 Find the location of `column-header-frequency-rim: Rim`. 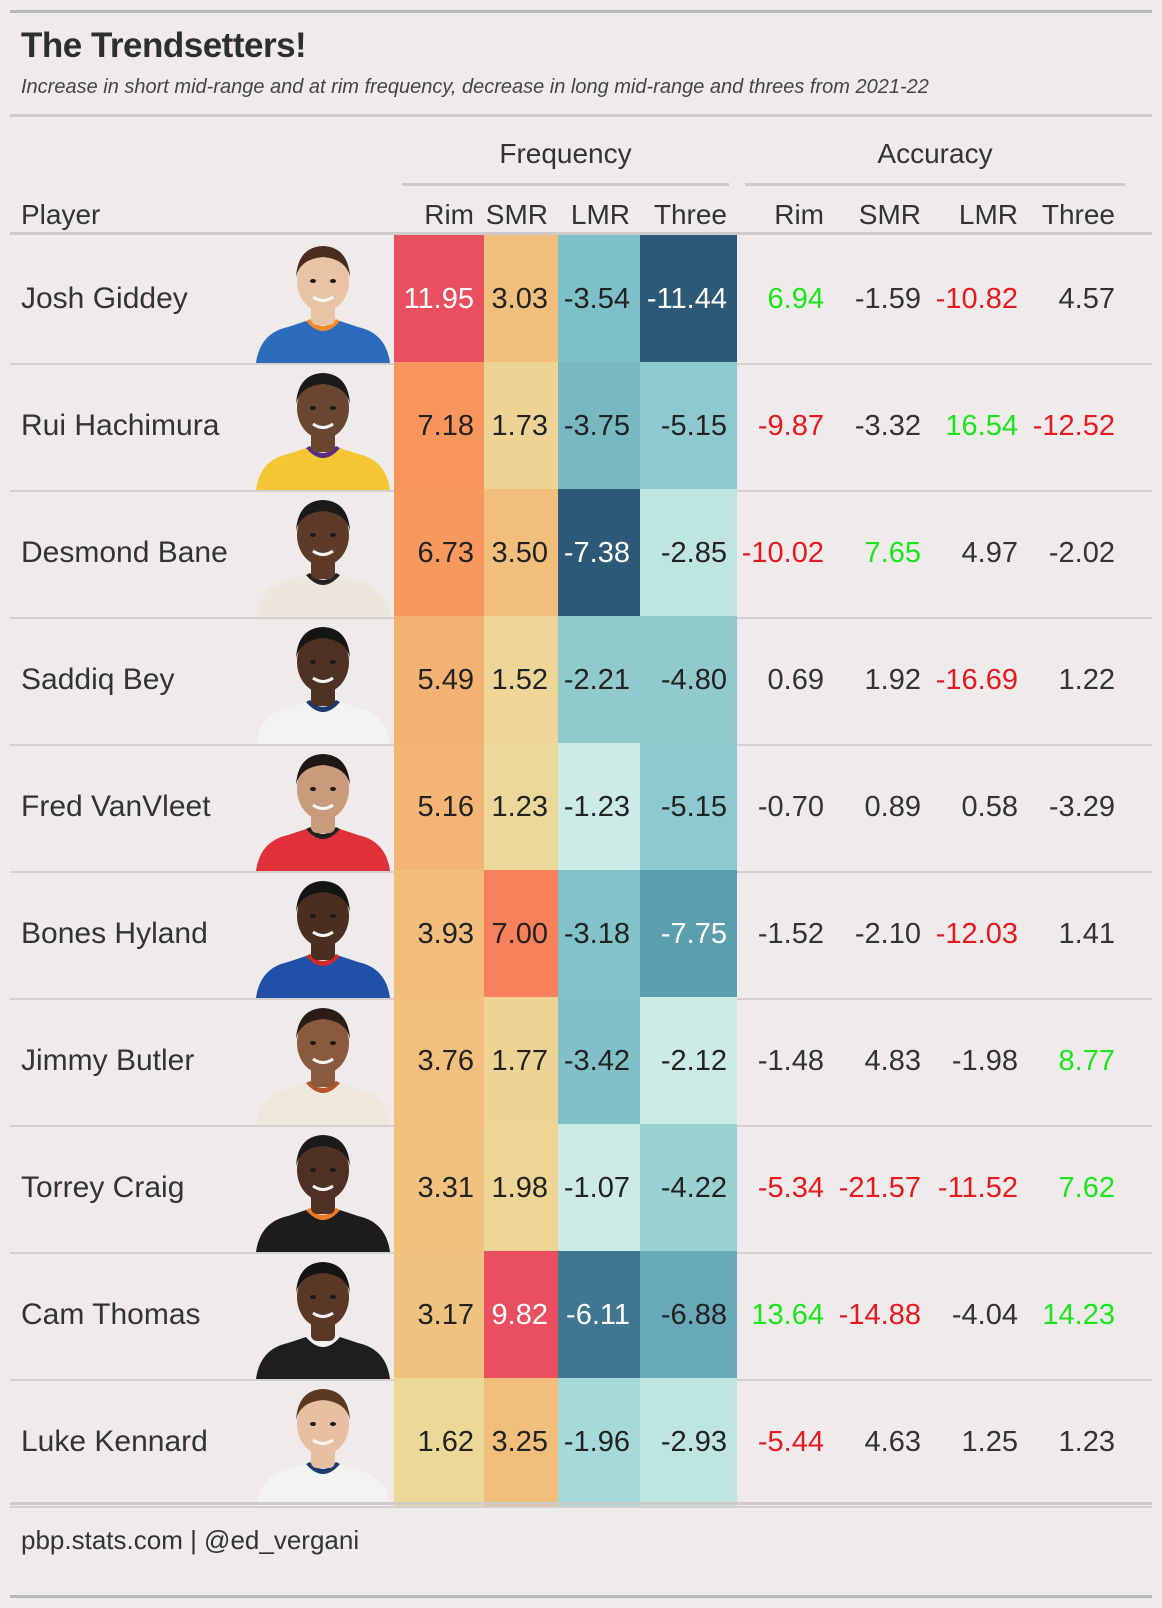

column-header-frequency-rim: Rim is located at coordinates (449, 214).